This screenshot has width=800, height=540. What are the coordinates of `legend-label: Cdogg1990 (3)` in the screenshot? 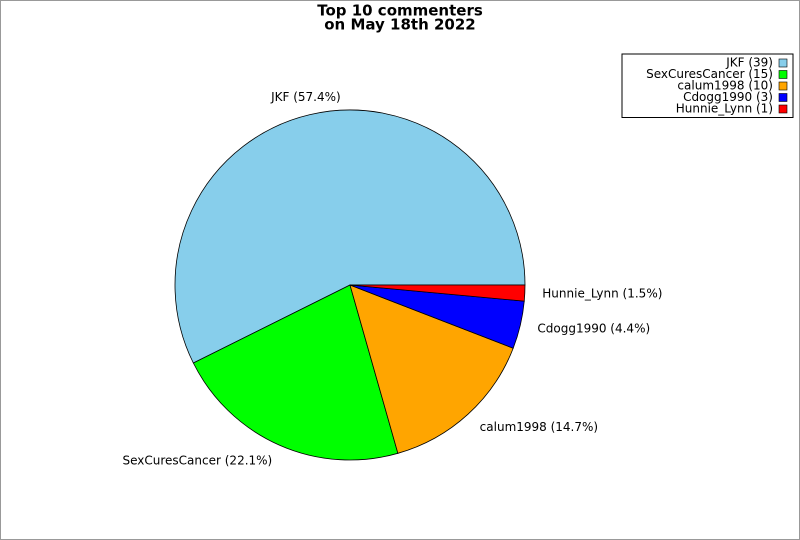 It's located at (728, 97).